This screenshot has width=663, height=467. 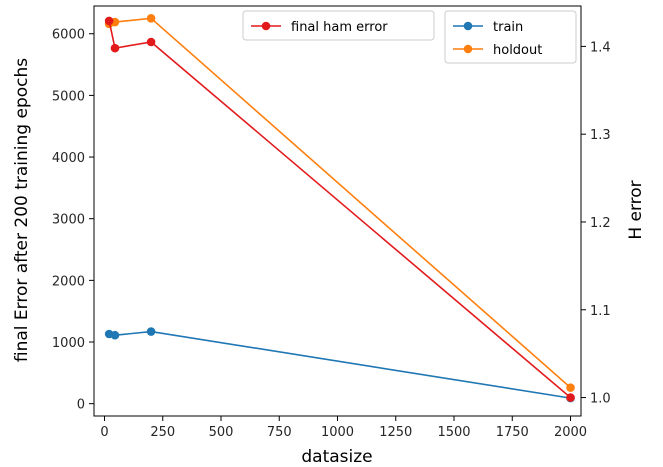 What do you see at coordinates (600, 311) in the screenshot?
I see `right-y-tick-label: 1.1` at bounding box center [600, 311].